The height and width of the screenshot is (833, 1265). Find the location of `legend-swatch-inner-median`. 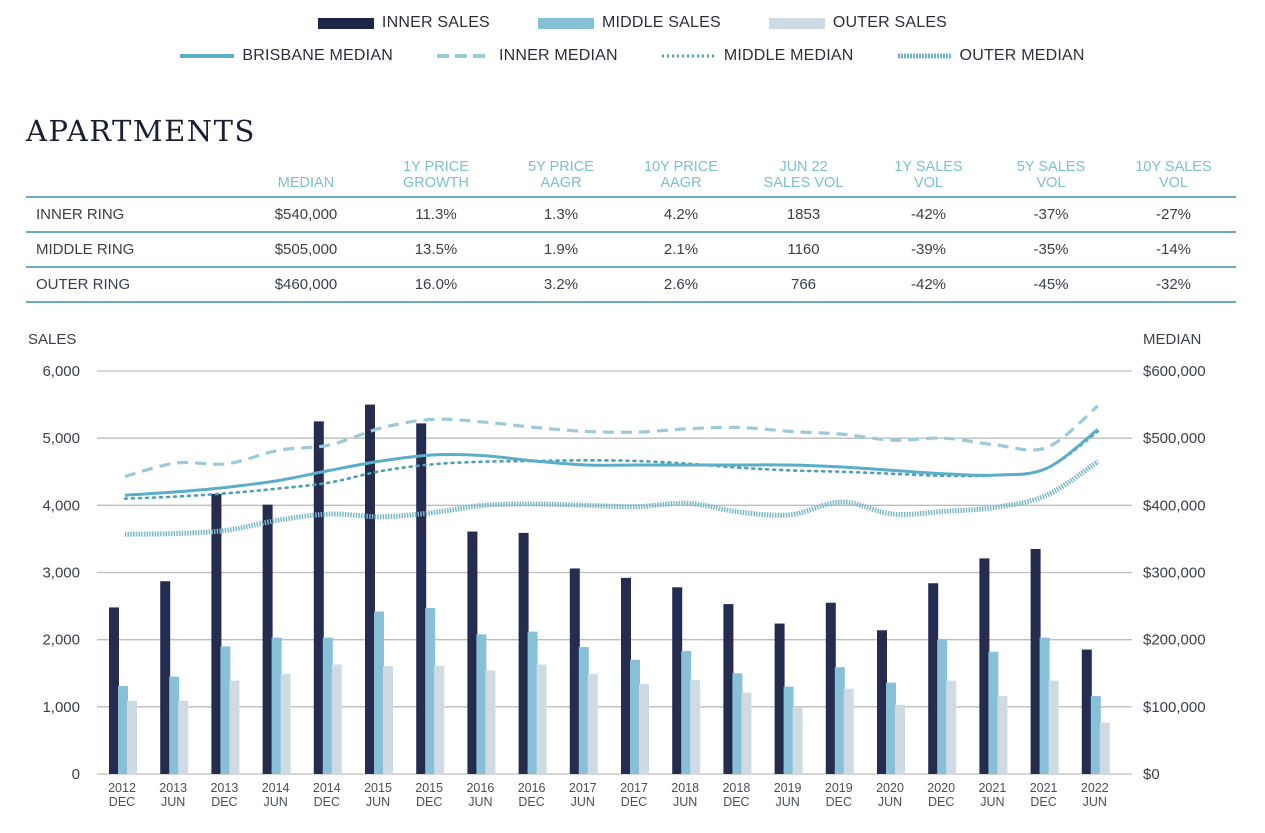

legend-swatch-inner-median is located at coordinates (463, 56).